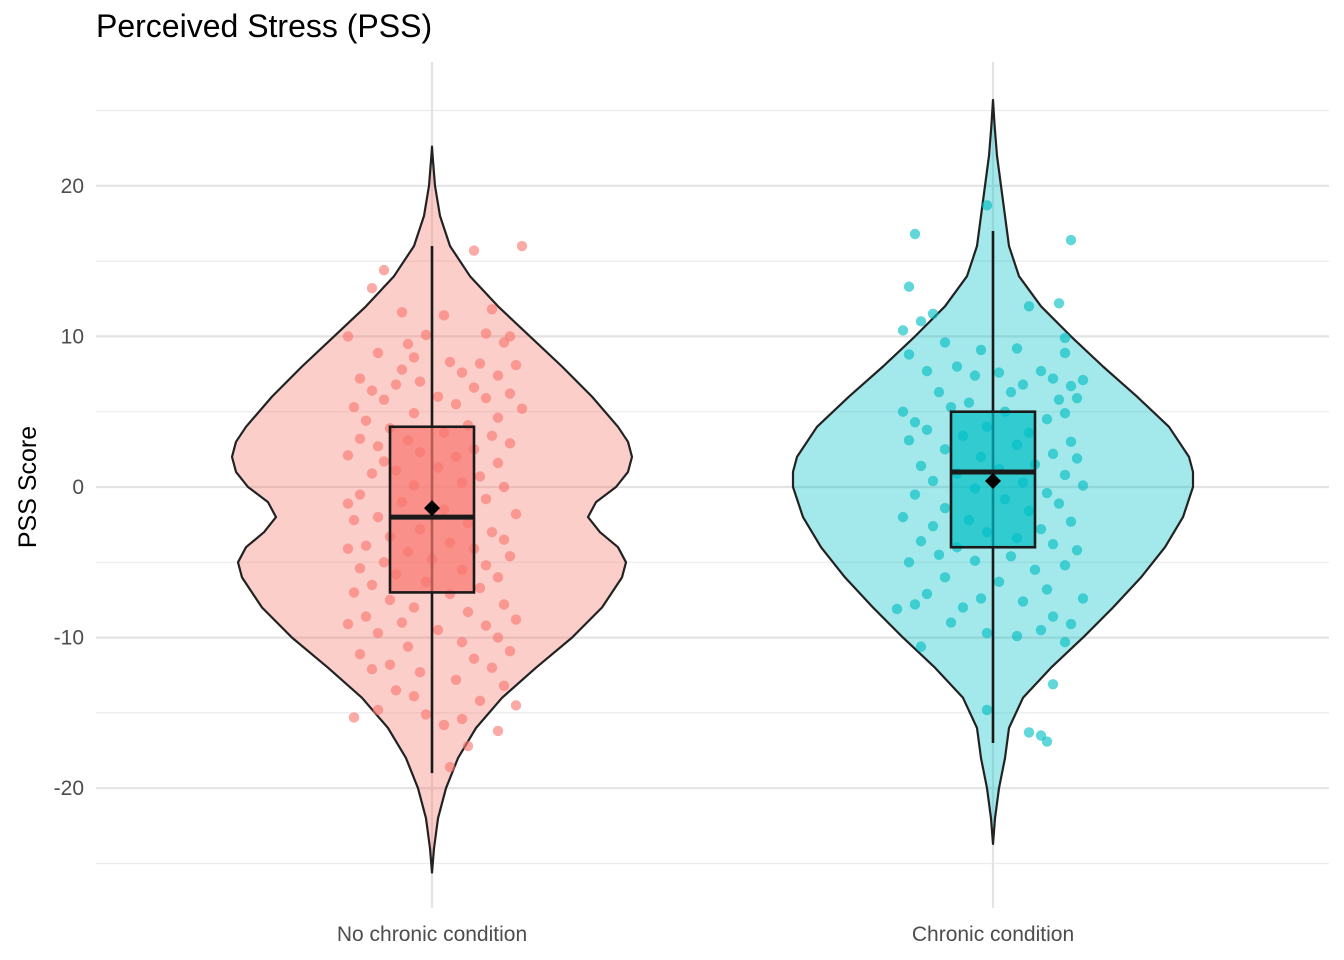  I want to click on y-axis-tick-labels: -20 -10 0 10 20, so click(69, 487).